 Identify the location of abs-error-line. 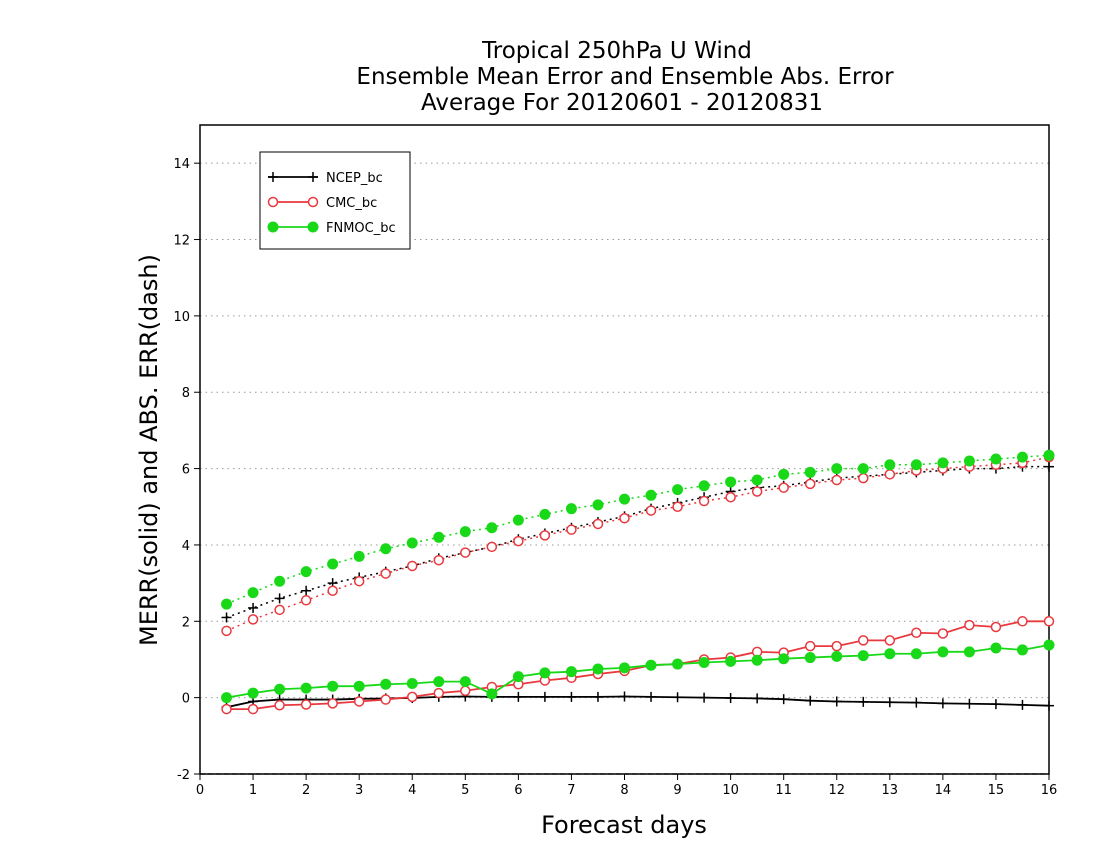
(637, 542).